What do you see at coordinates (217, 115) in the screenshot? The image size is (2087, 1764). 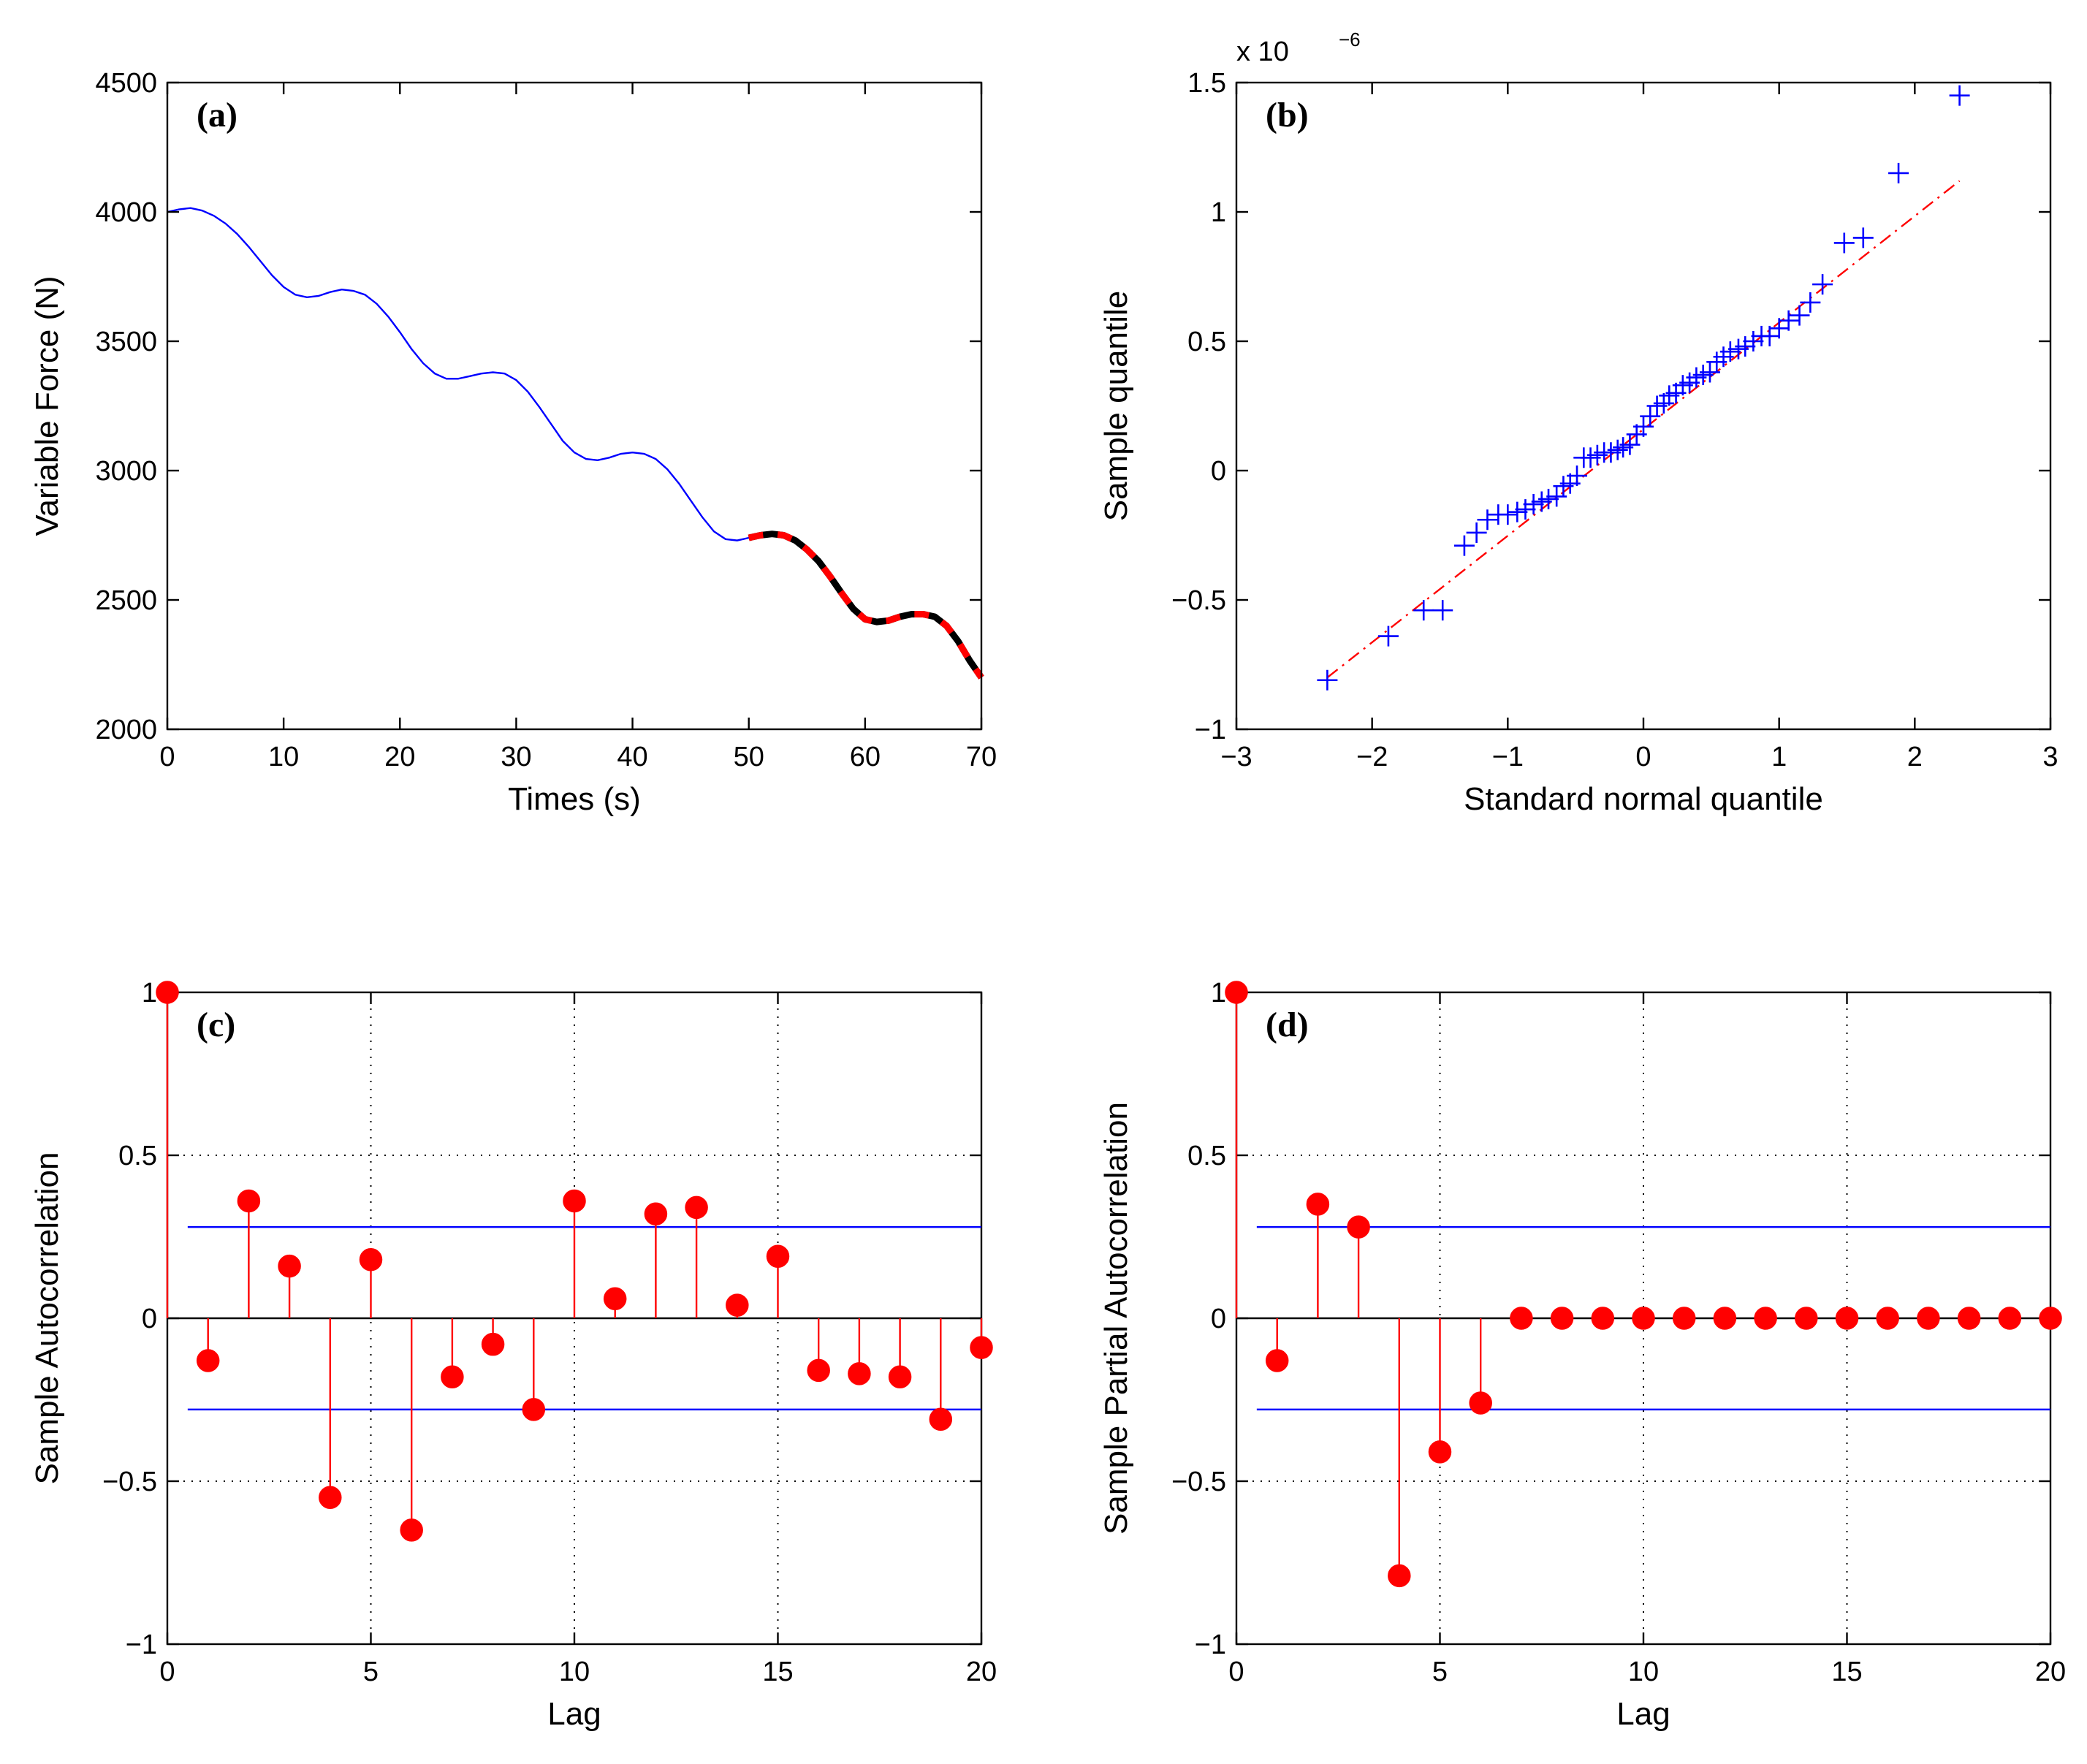 I see `panel-label: (a)` at bounding box center [217, 115].